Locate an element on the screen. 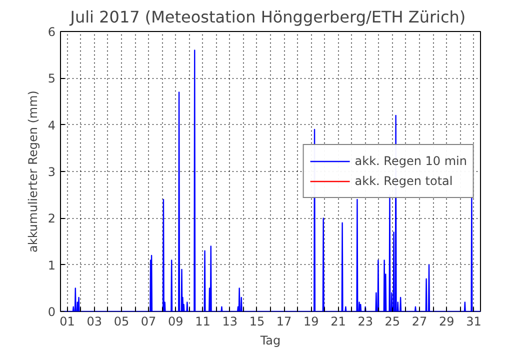 The height and width of the screenshot is (350, 530). x-tick-label: 27 is located at coordinates (420, 321).